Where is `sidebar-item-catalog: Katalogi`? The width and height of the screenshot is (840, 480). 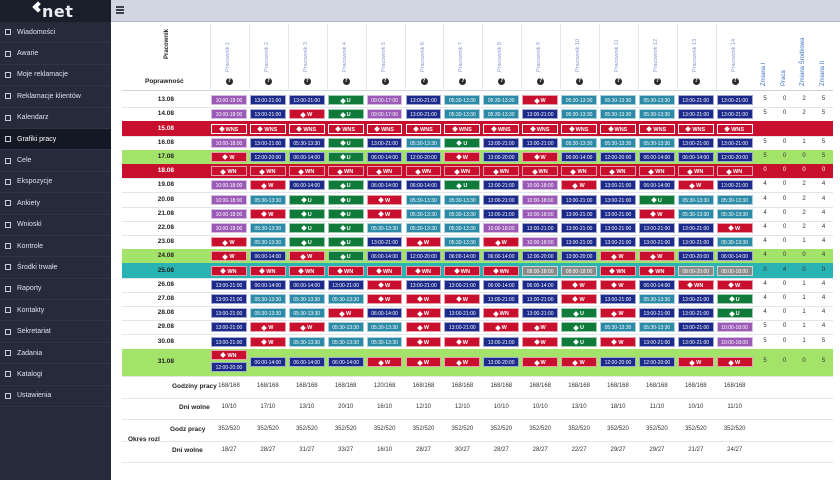 sidebar-item-catalog: Katalogi is located at coordinates (55, 375).